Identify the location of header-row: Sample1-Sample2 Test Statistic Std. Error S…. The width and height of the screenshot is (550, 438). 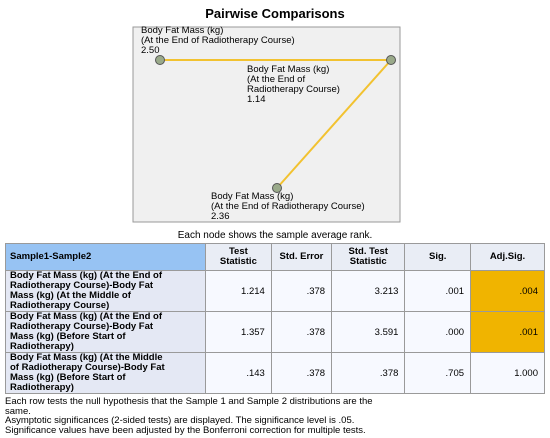
(275, 257).